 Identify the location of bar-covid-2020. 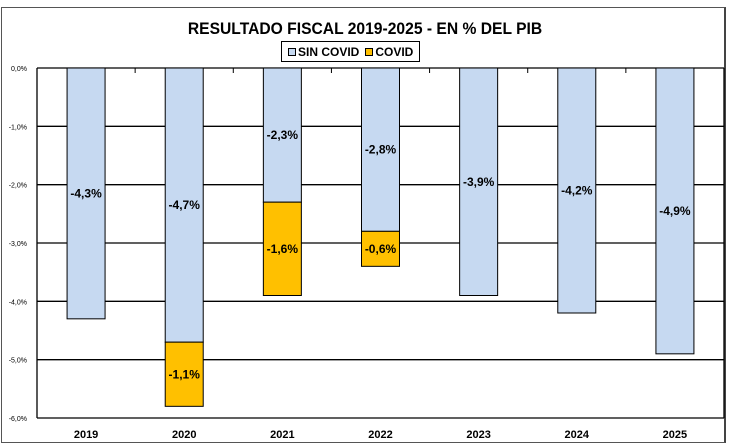
(184, 374).